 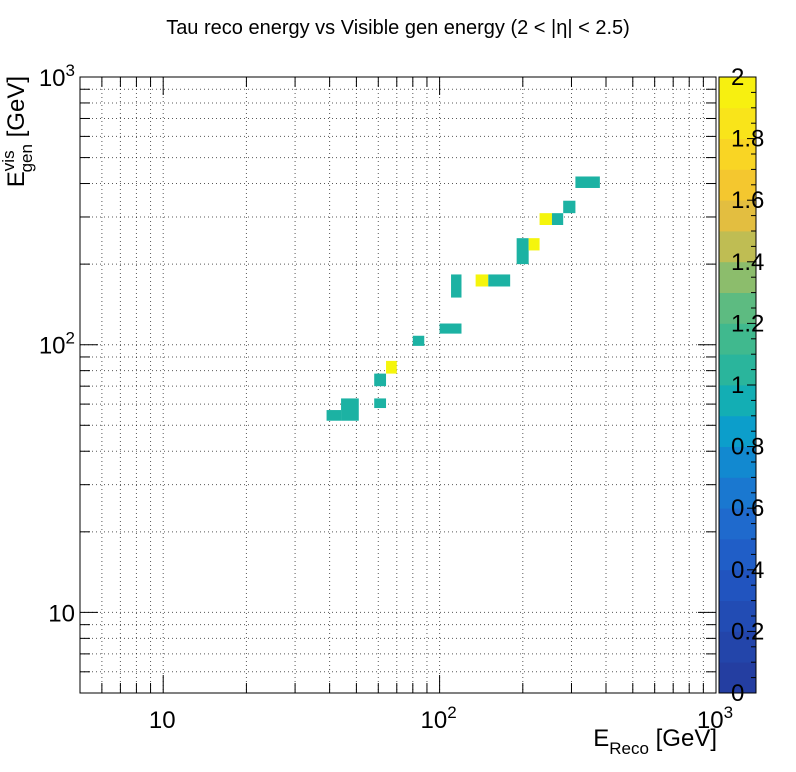 I want to click on colorbar-tick-label: 1.8, so click(x=747, y=139).